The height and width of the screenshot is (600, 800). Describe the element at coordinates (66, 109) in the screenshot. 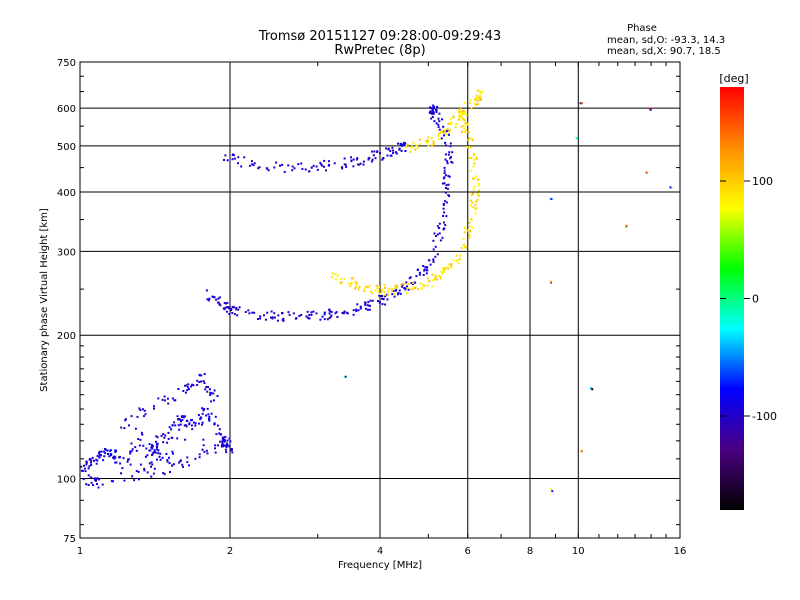

I see `y-tick-label: 600` at that location.